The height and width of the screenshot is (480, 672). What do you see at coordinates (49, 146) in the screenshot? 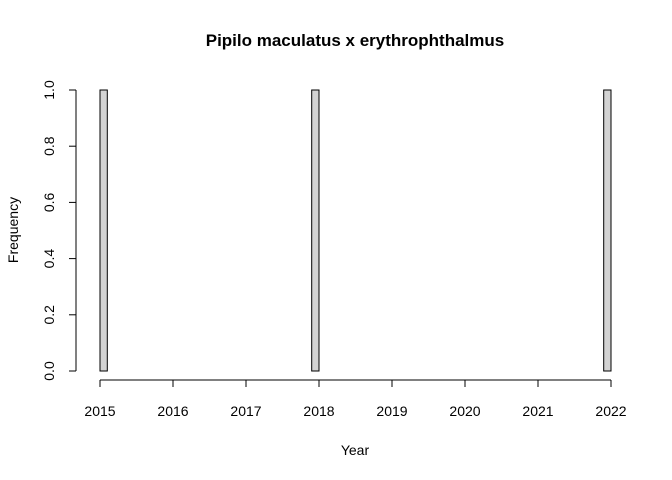
I see `y-tick-label: 0.8` at bounding box center [49, 146].